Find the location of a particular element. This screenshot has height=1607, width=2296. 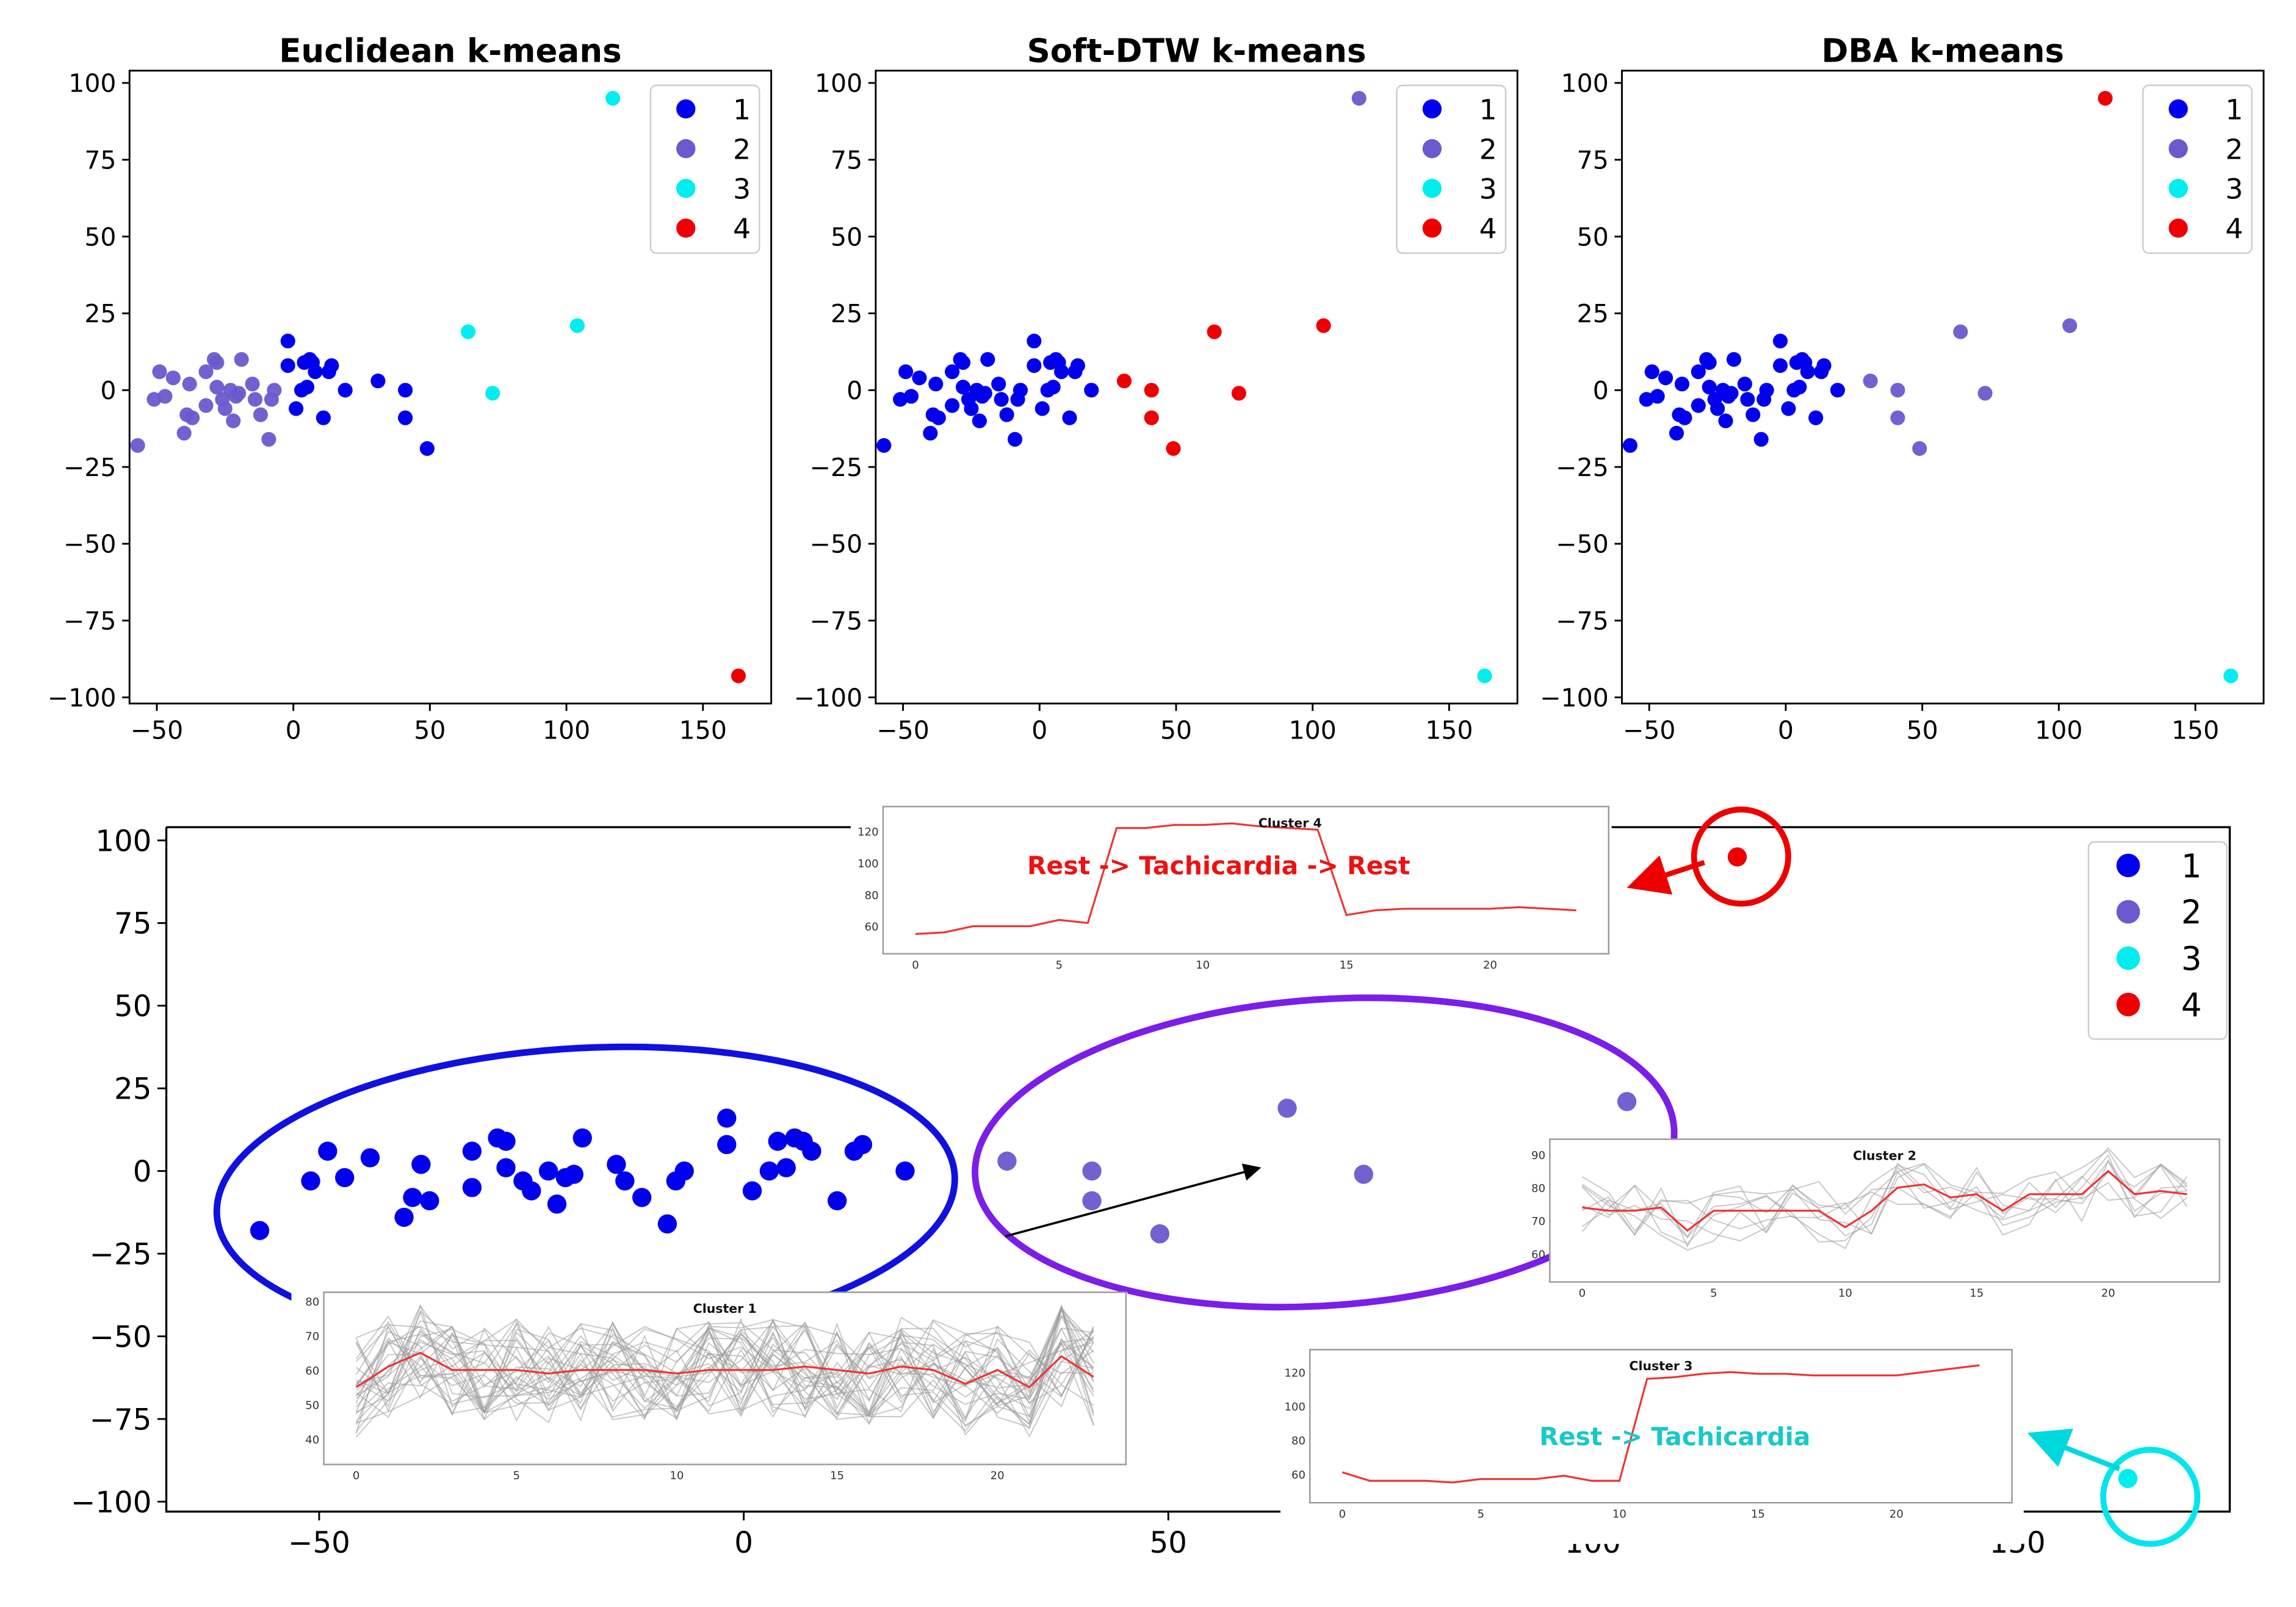

inset-title: Cluster 4 is located at coordinates (1290, 822).